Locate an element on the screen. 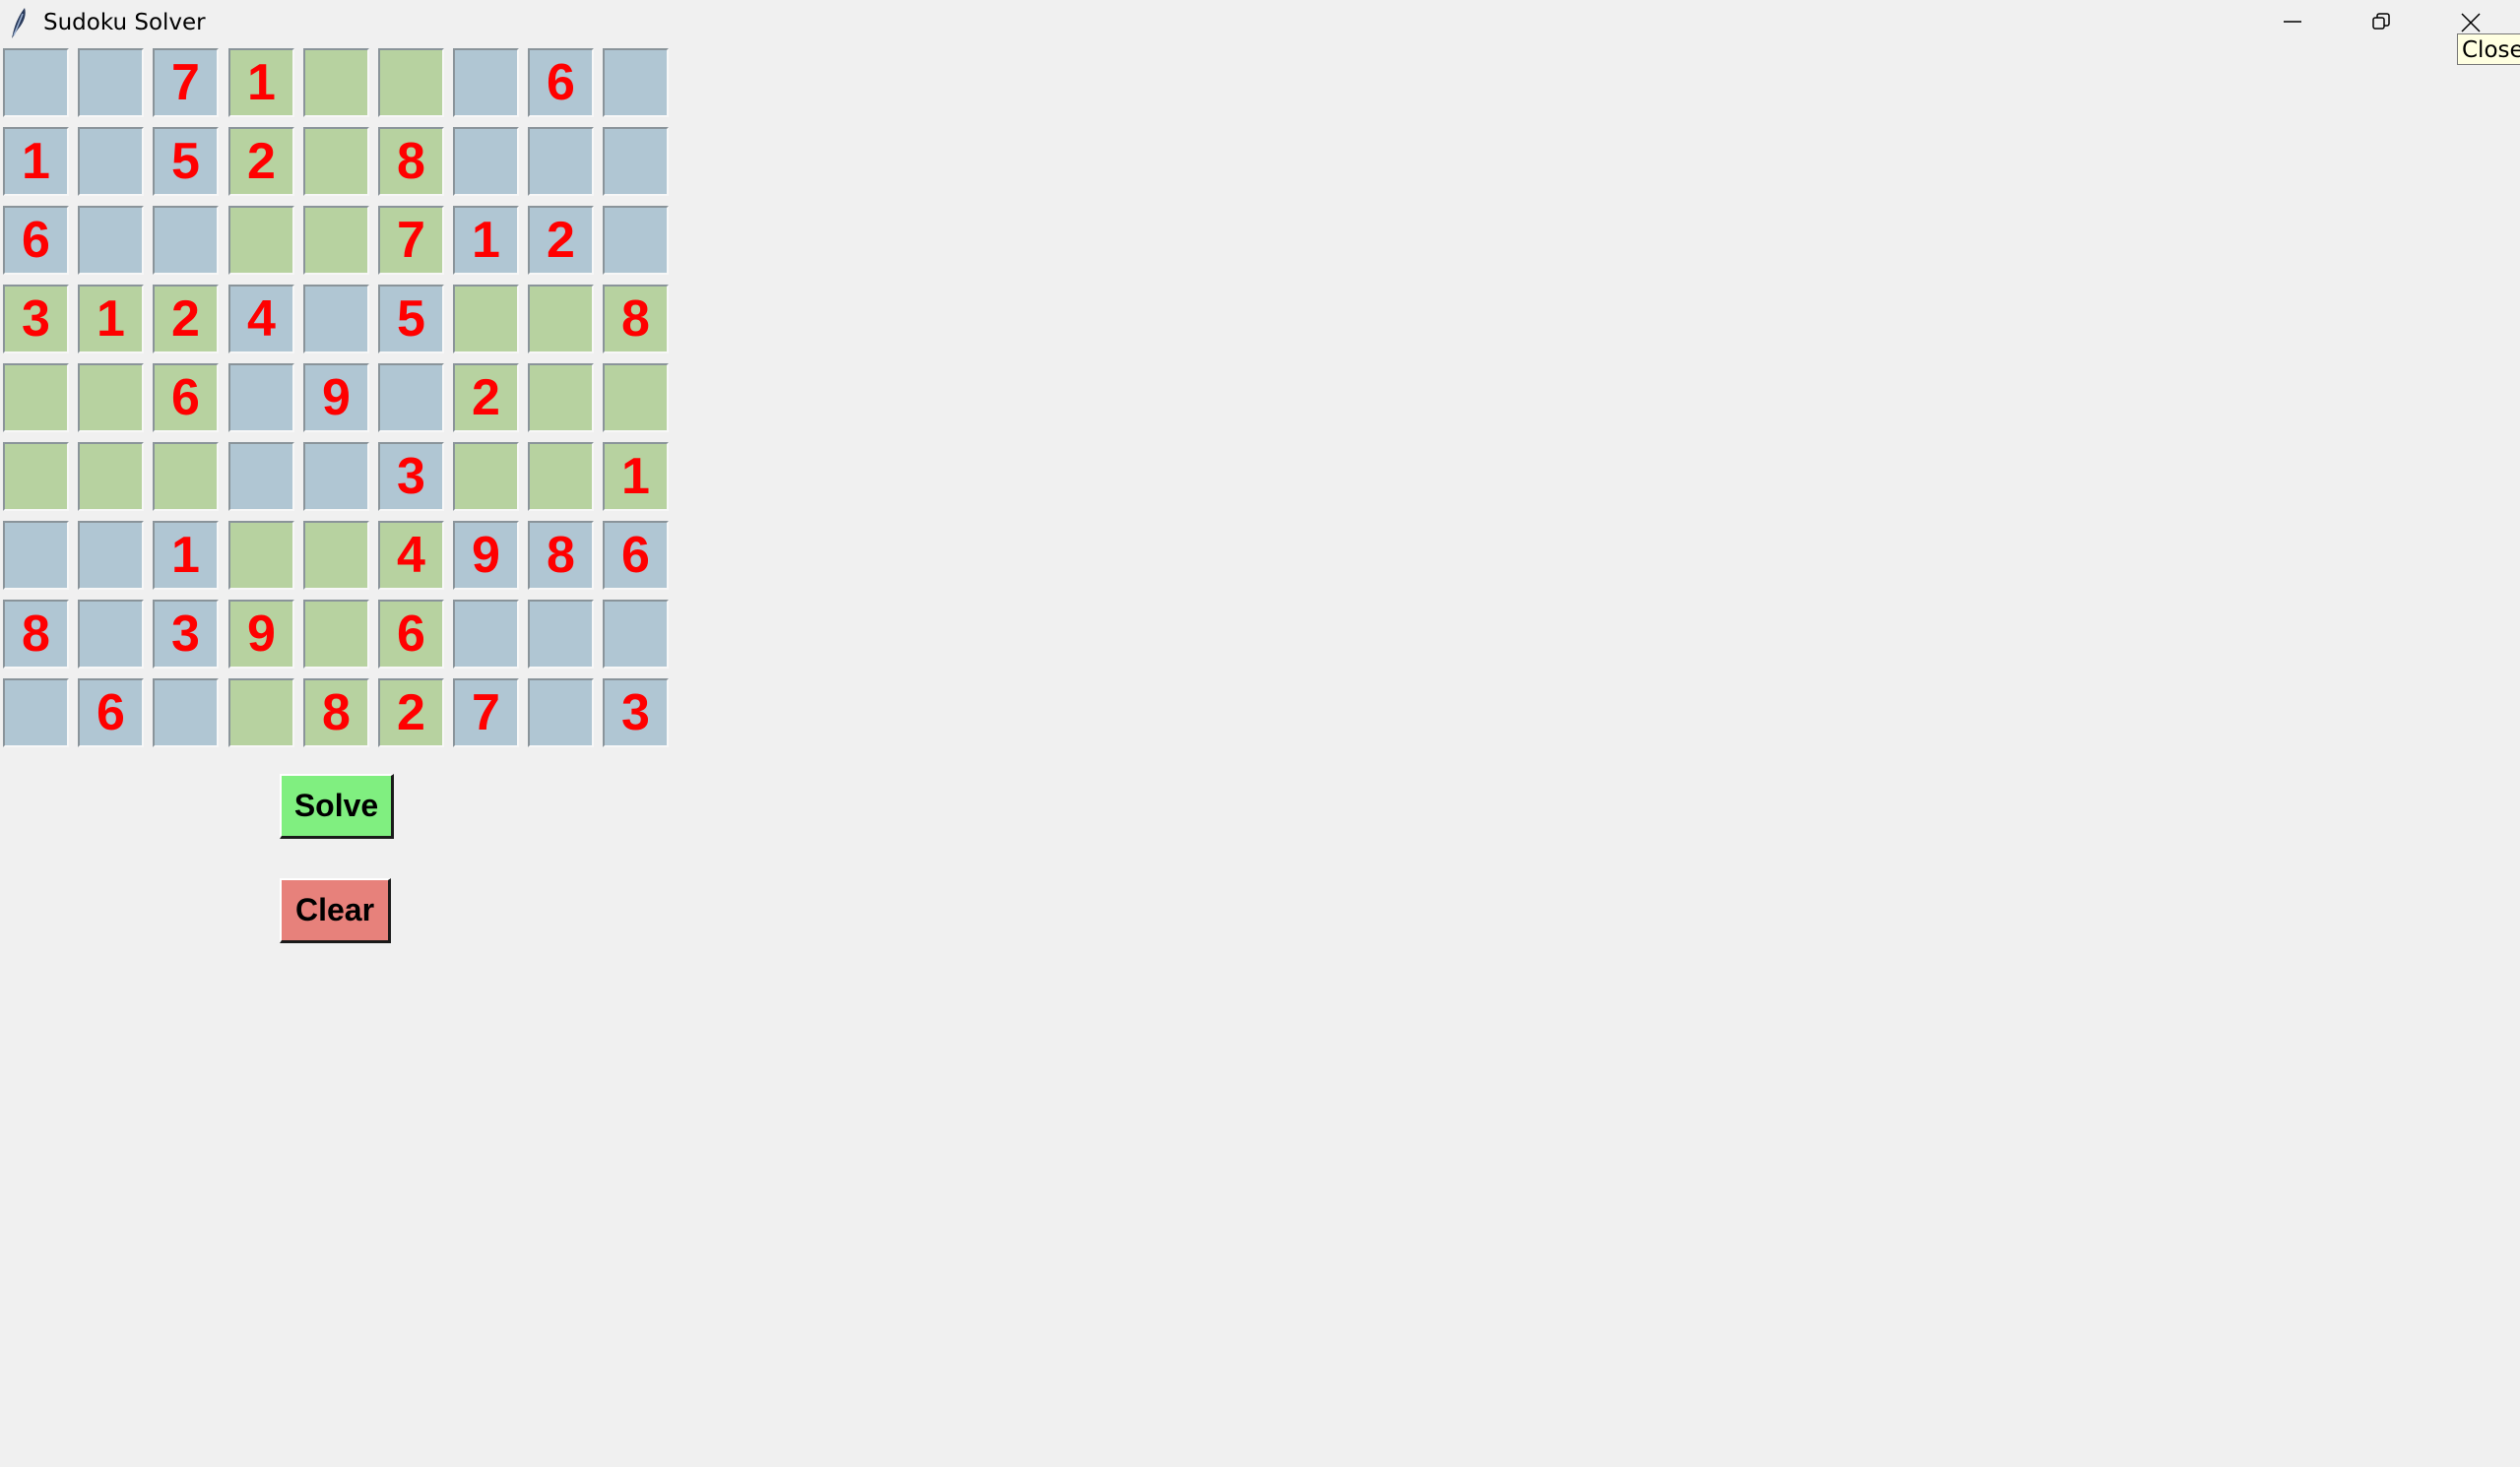 The height and width of the screenshot is (1467, 2520). close-tooltip: Close is located at coordinates (2488, 49).